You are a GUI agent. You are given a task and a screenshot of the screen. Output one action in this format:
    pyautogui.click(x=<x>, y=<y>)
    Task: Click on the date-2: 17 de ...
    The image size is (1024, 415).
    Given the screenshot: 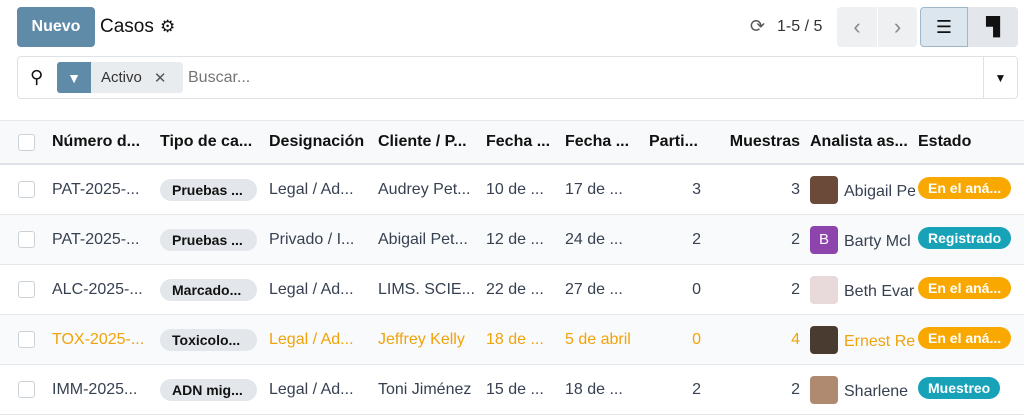 What is the action you would take?
    pyautogui.click(x=594, y=189)
    